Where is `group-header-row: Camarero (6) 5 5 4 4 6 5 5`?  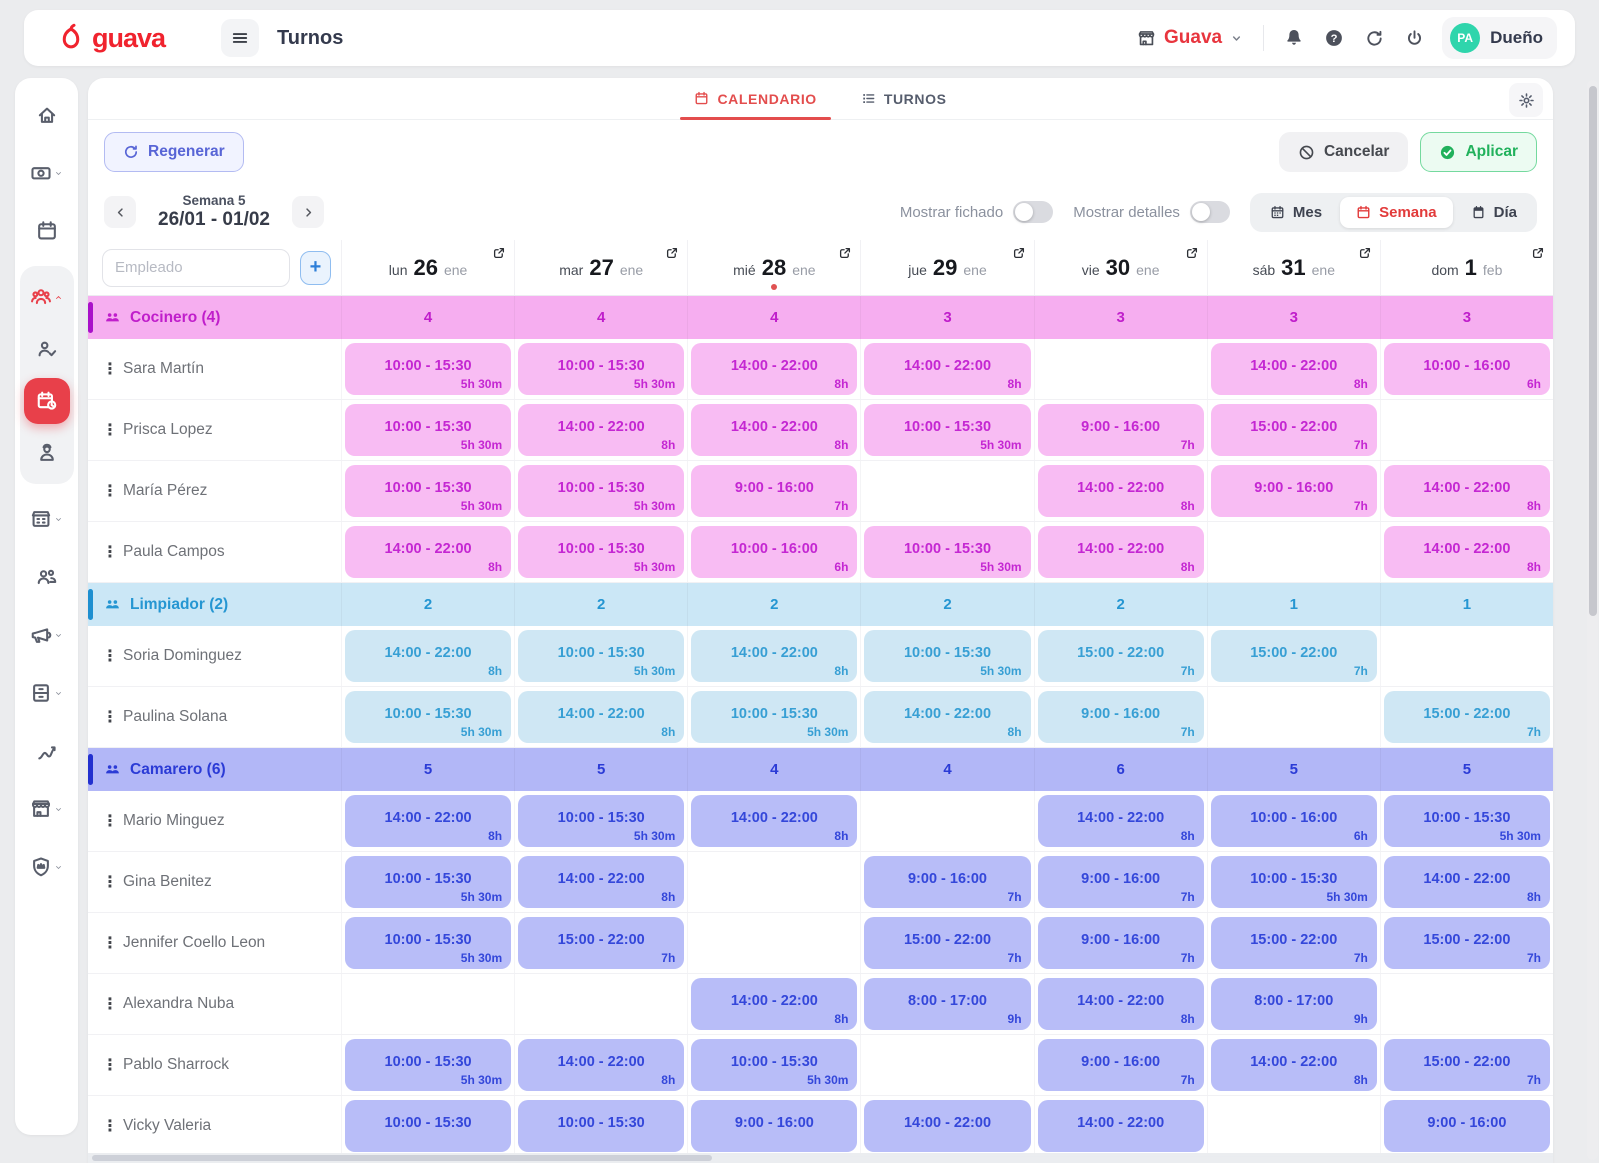
group-header-row: Camarero (6) 5 5 4 4 6 5 5 is located at coordinates (820, 769).